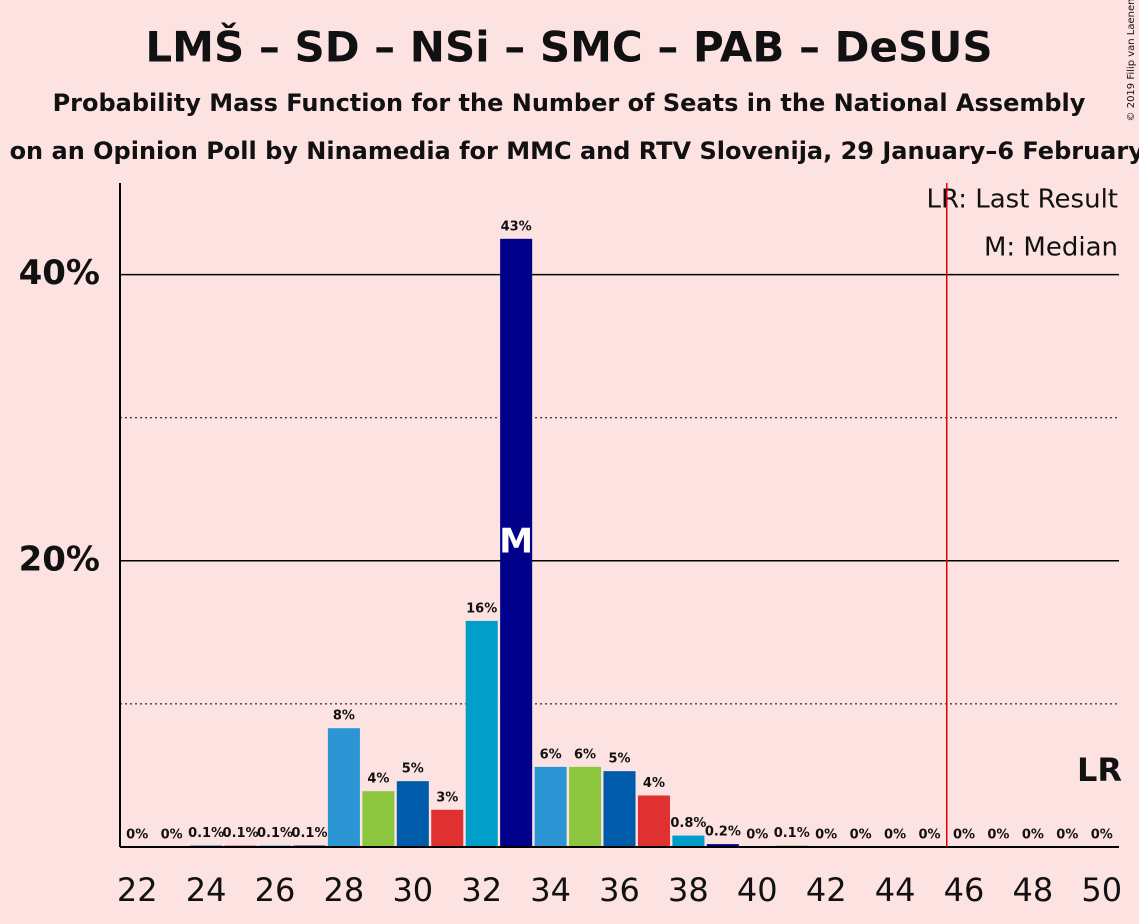  What do you see at coordinates (619, 890) in the screenshot?
I see `x-tick-label: 36` at bounding box center [619, 890].